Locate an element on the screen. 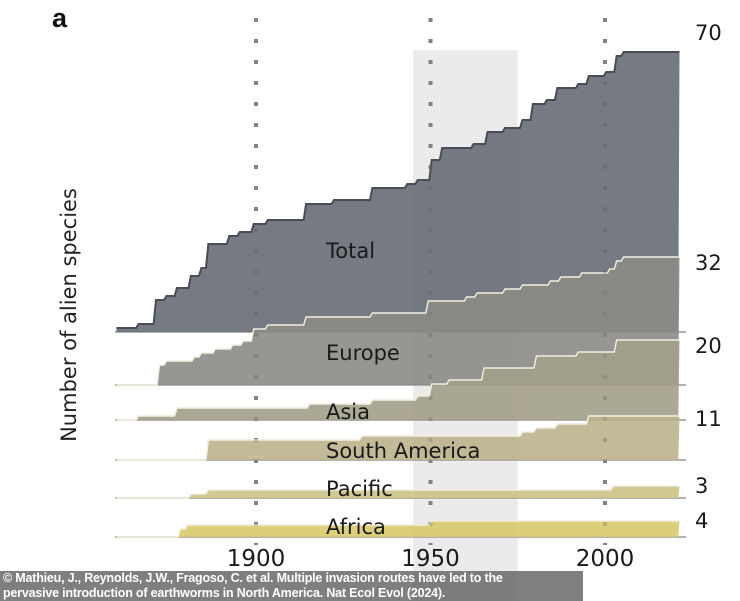 This screenshot has width=740, height=601. x-tick-label-1950: 1950 is located at coordinates (430, 559).